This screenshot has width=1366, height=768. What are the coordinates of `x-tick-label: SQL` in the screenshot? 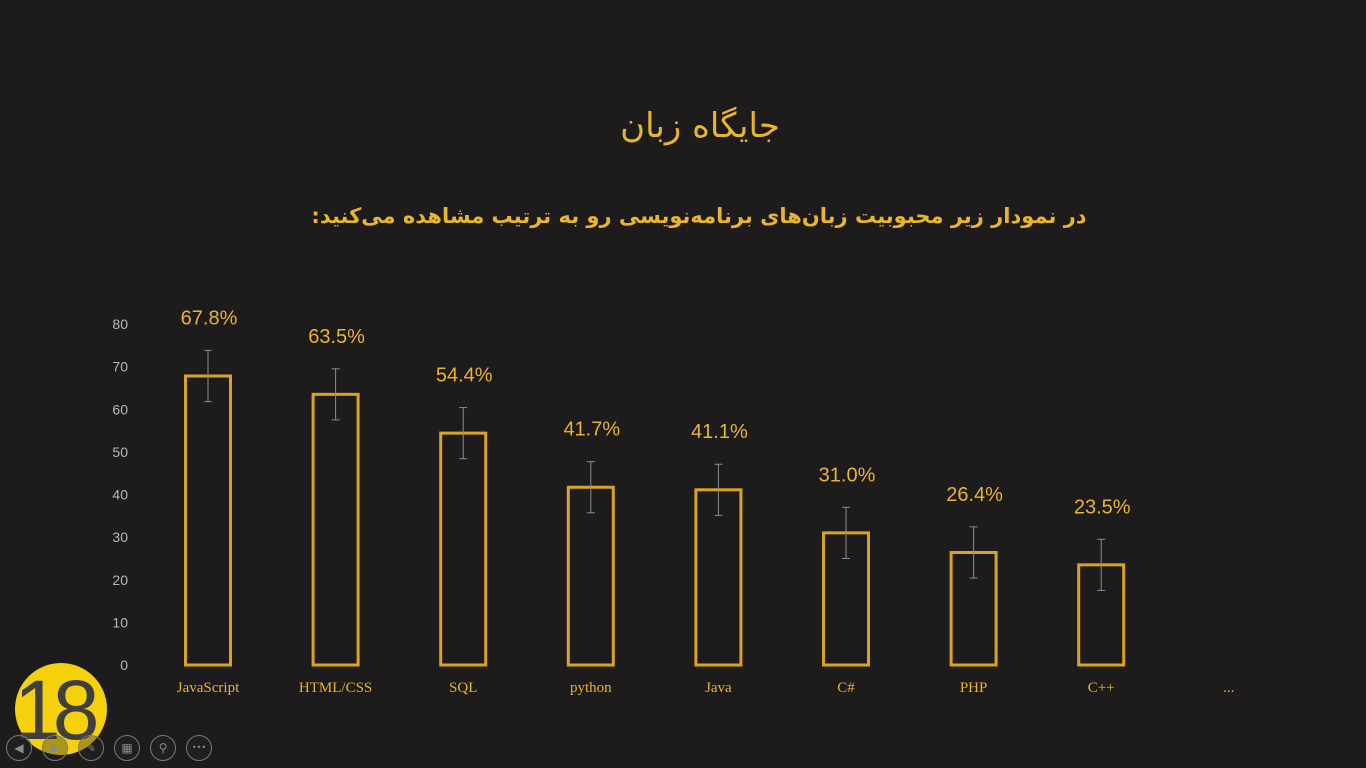 It's located at (463, 688).